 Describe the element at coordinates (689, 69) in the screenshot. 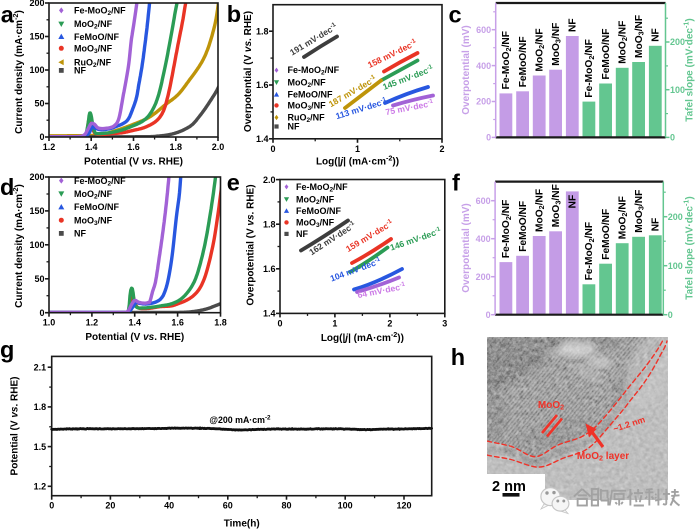

I see `svg-text: Tafel slope (mV·dec-1)` at that location.